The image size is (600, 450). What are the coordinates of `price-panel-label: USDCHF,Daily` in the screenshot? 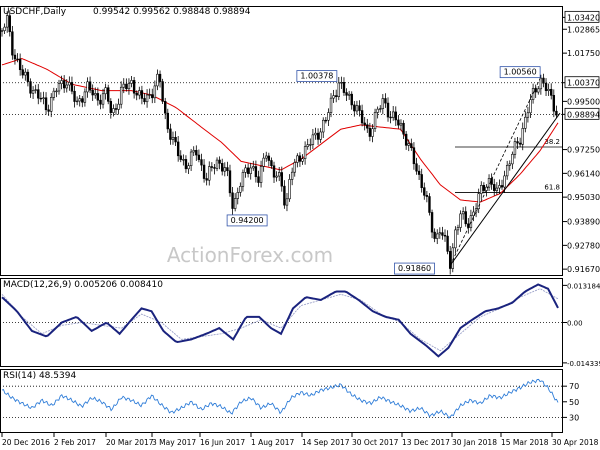 It's located at (35, 12).